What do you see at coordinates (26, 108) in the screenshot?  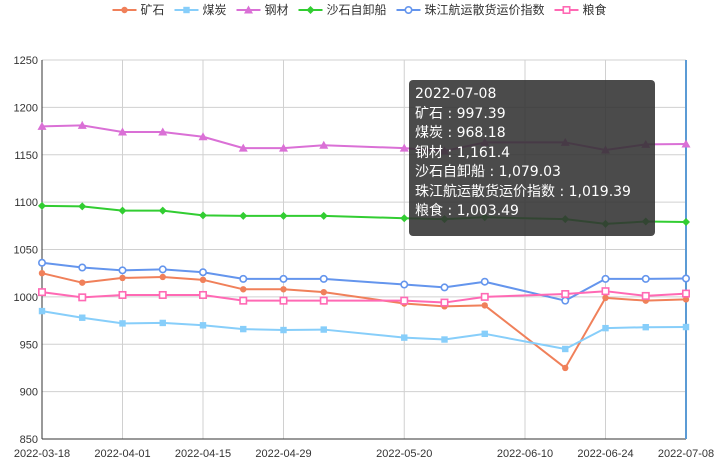 I see `y-tick-label: 1200` at bounding box center [26, 108].